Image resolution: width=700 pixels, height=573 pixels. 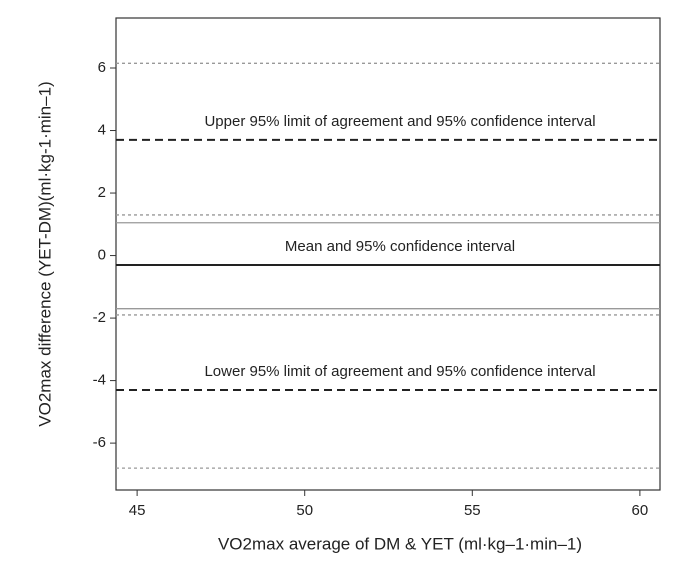 I want to click on y-tick-label: -2, so click(x=99, y=317).